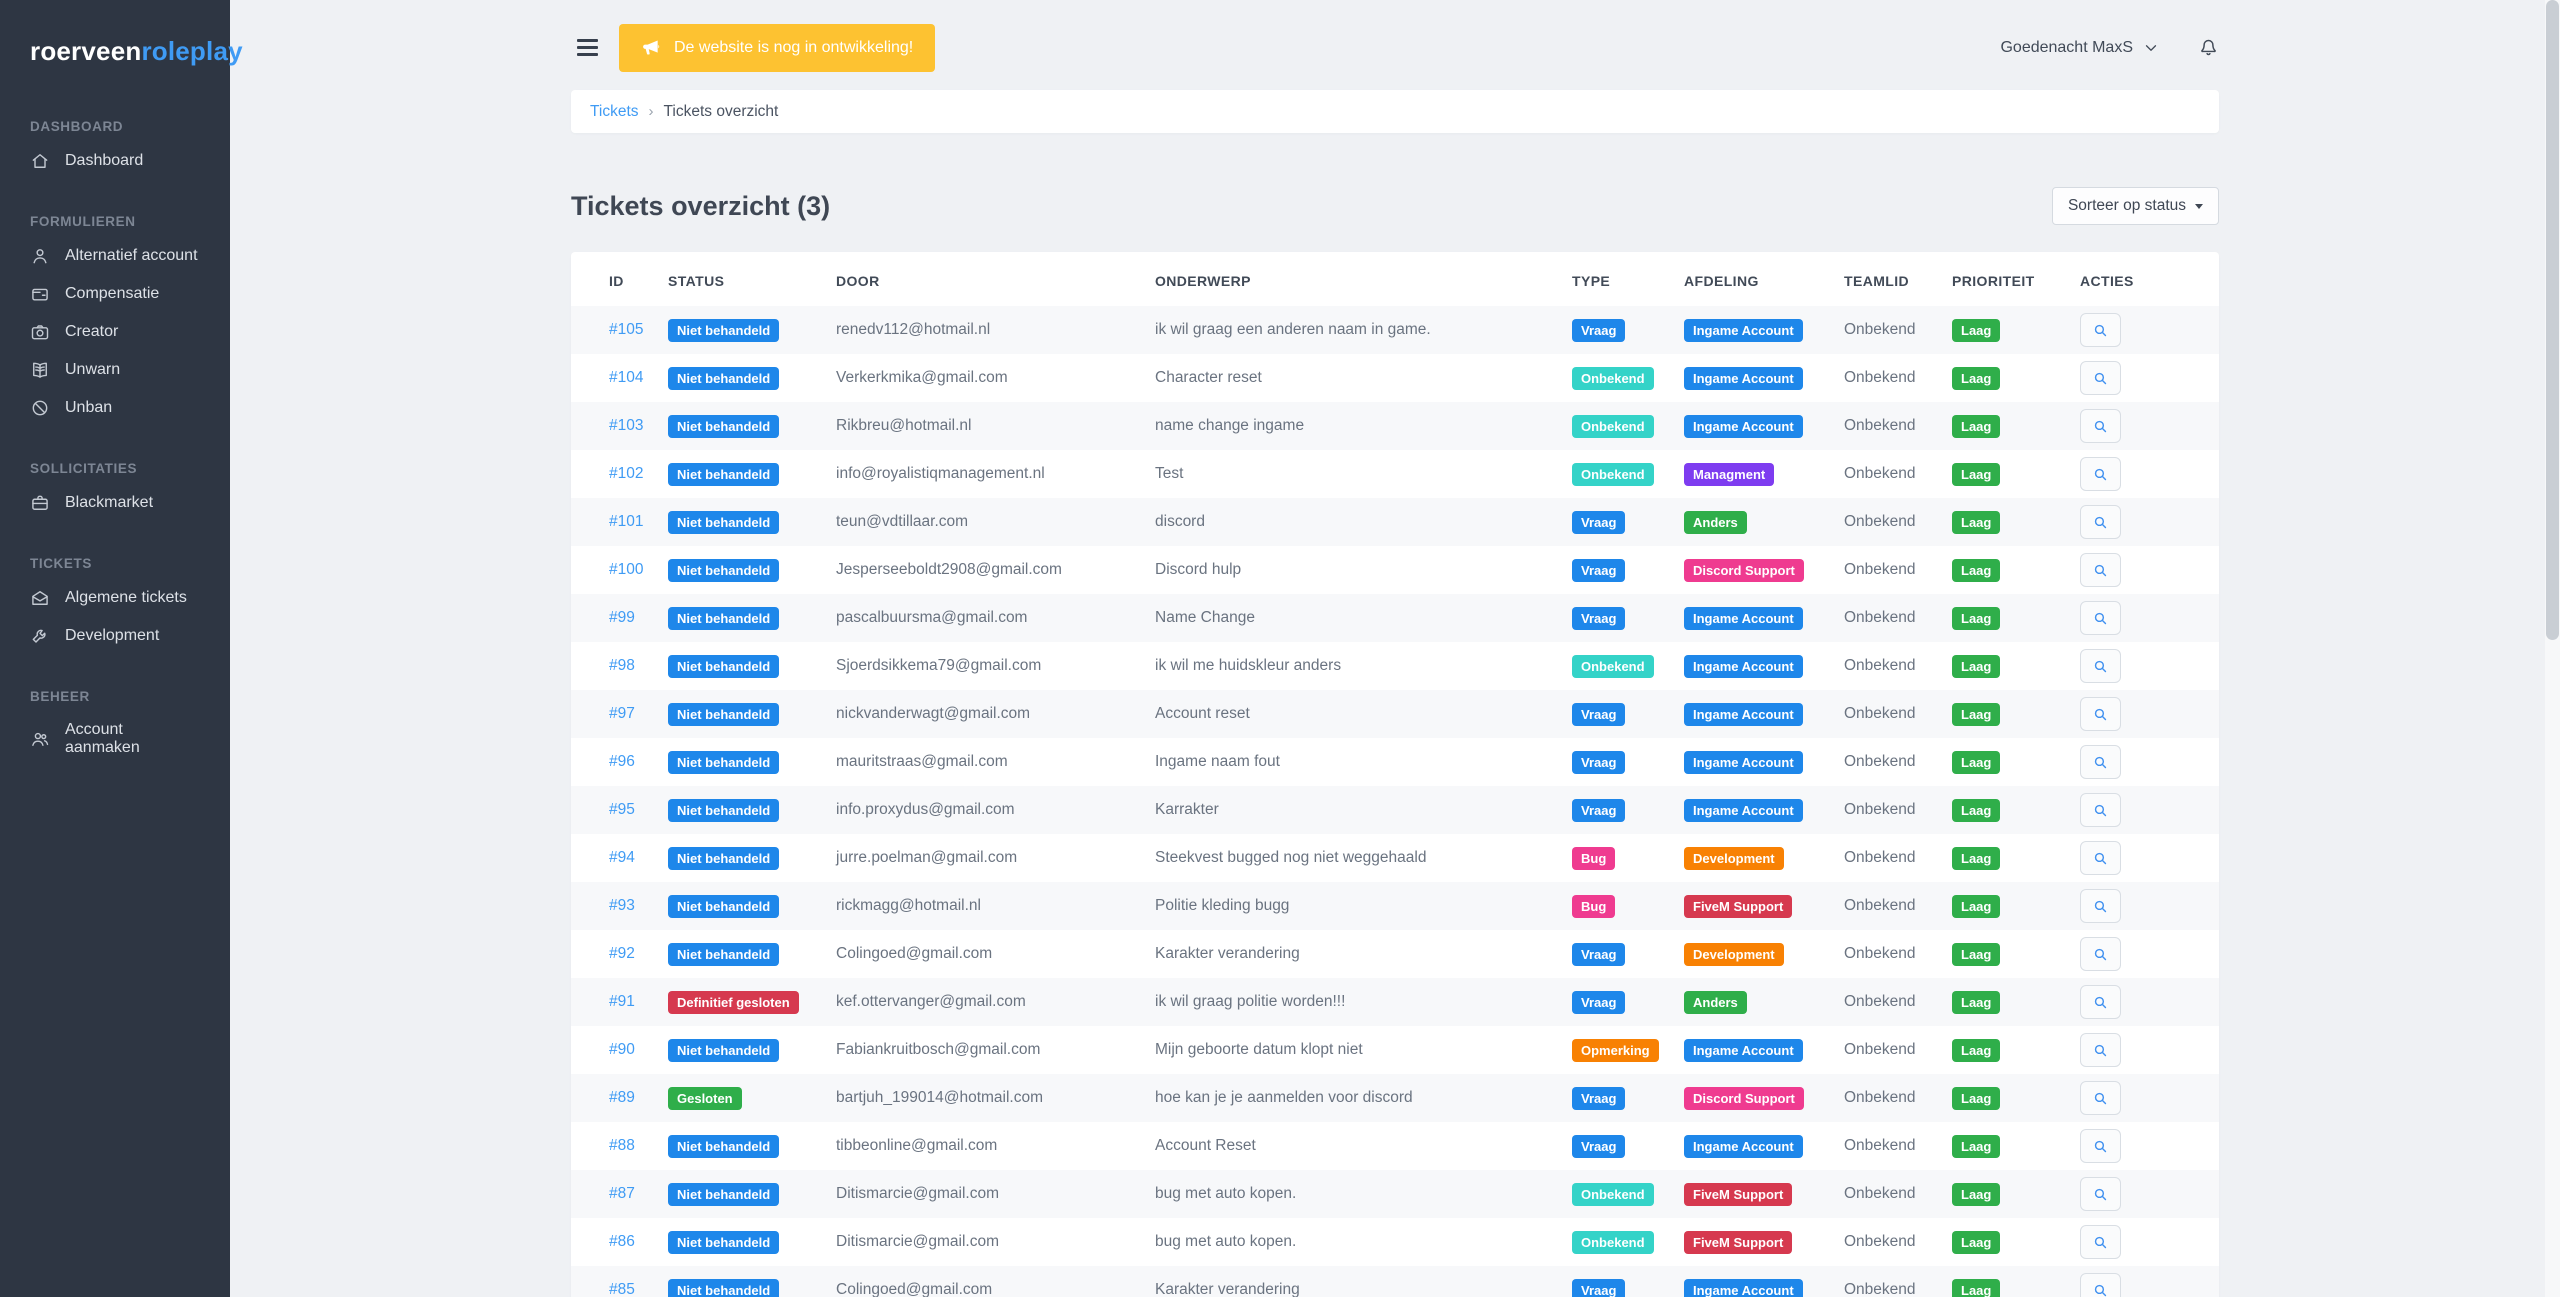 This screenshot has height=1297, width=2560. I want to click on ticket-id-link: #99, so click(622, 617).